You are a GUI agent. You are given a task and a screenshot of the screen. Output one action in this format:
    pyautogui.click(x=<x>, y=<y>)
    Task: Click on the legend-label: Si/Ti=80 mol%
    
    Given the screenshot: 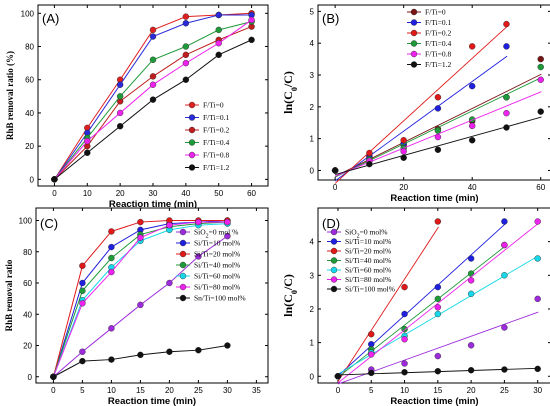 What is the action you would take?
    pyautogui.click(x=368, y=279)
    